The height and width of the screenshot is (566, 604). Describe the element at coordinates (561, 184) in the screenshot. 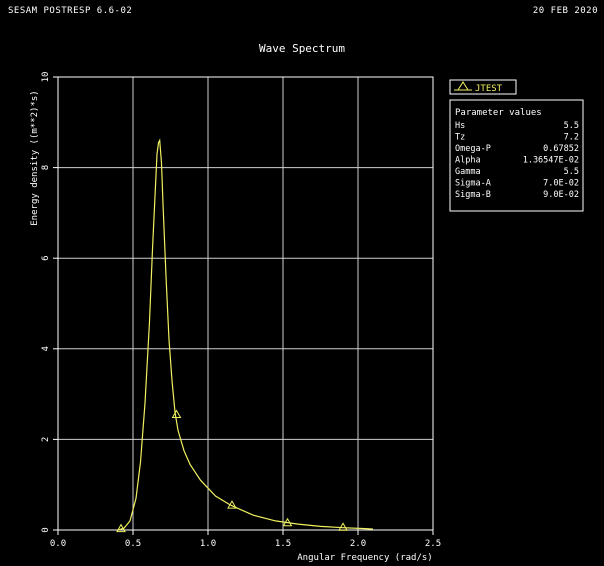

I see `parameter-value: 7.0E-02` at that location.